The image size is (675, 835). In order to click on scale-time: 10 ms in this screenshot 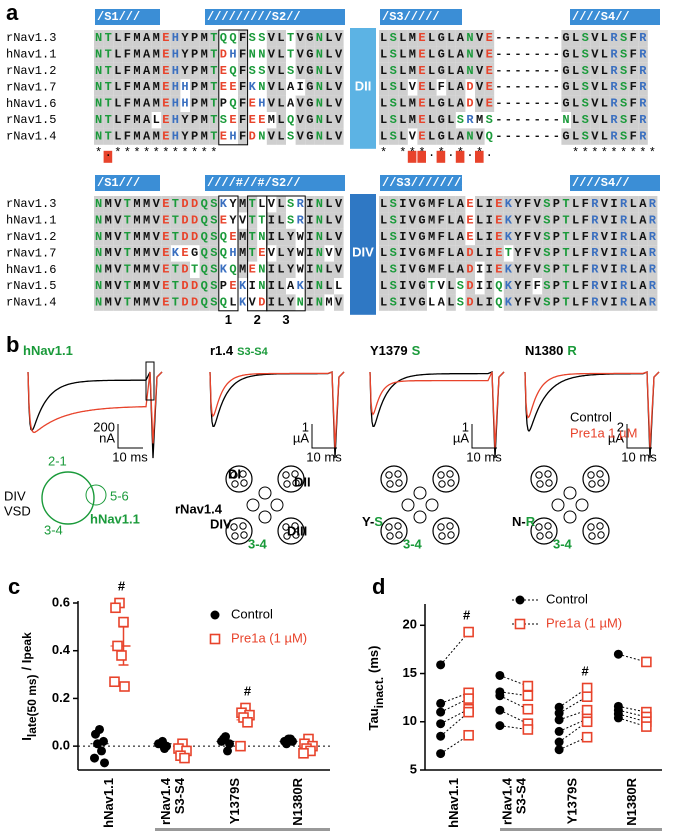, I will do `click(639, 456)`.